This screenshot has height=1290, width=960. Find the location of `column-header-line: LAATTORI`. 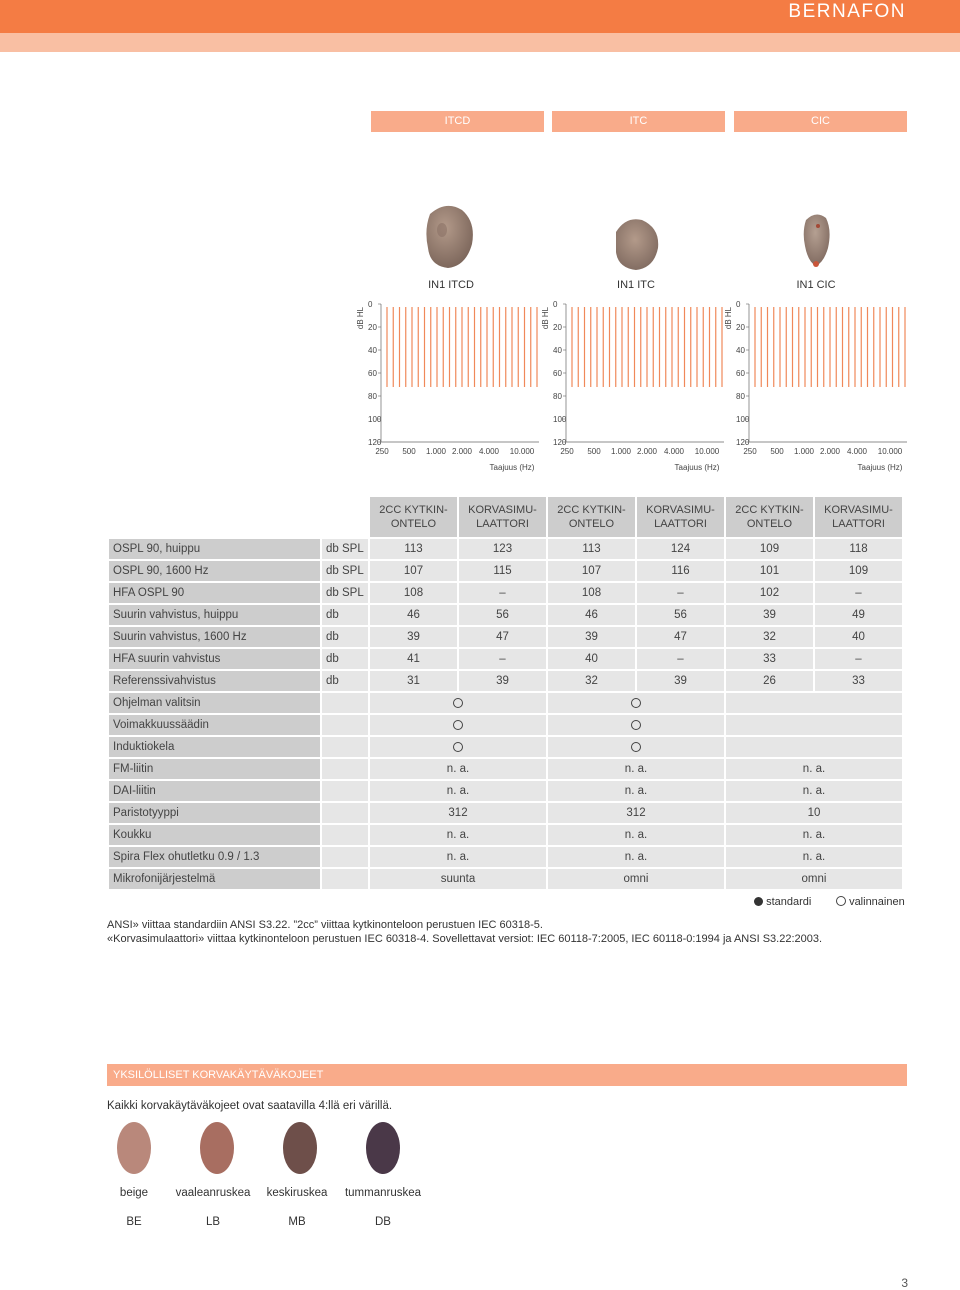

column-header-line: LAATTORI is located at coordinates (502, 524).